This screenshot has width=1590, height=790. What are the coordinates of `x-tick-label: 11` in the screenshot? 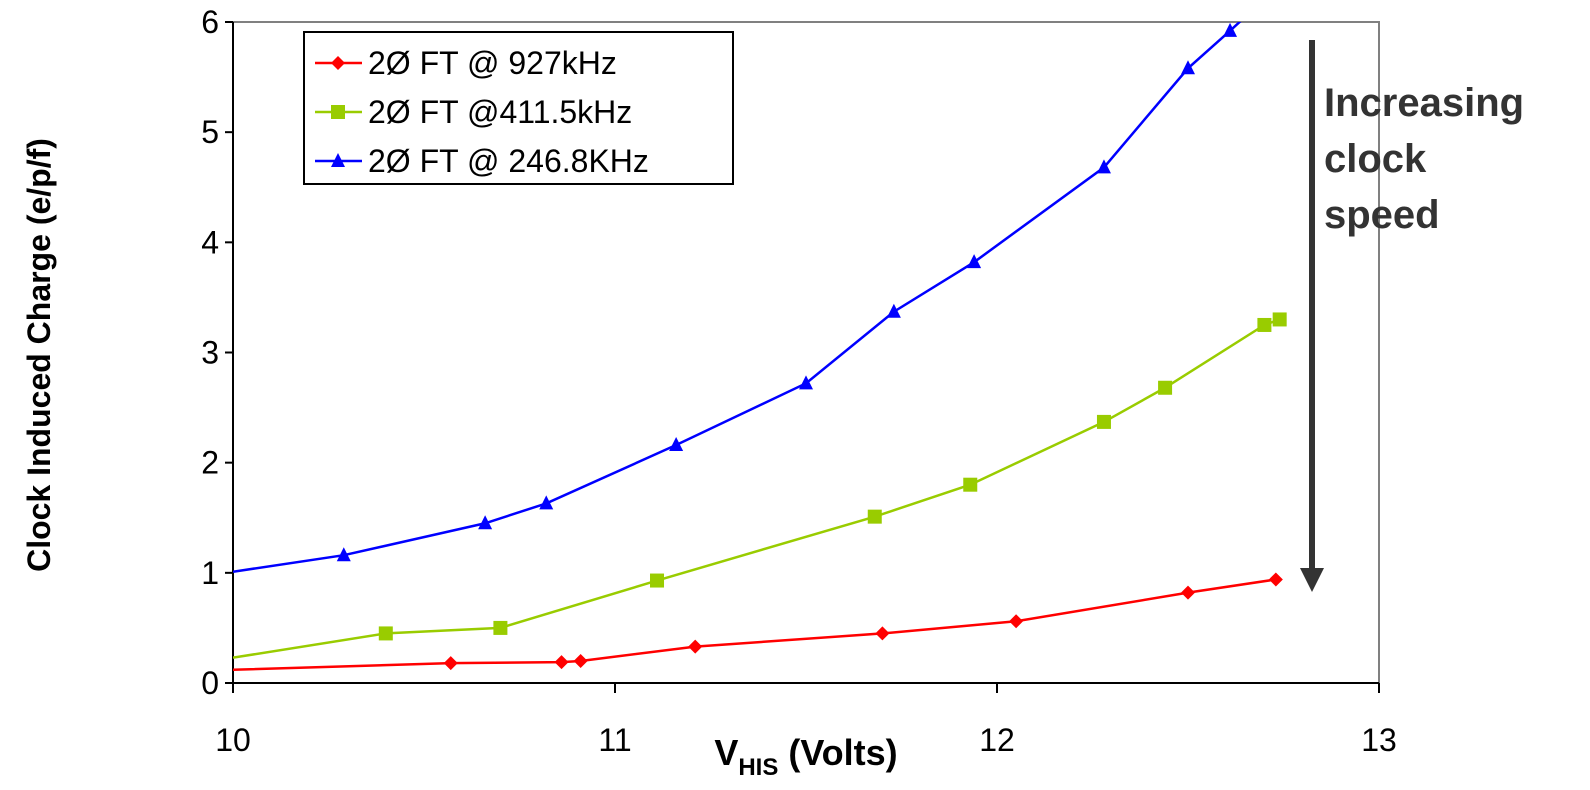 It's located at (614, 740).